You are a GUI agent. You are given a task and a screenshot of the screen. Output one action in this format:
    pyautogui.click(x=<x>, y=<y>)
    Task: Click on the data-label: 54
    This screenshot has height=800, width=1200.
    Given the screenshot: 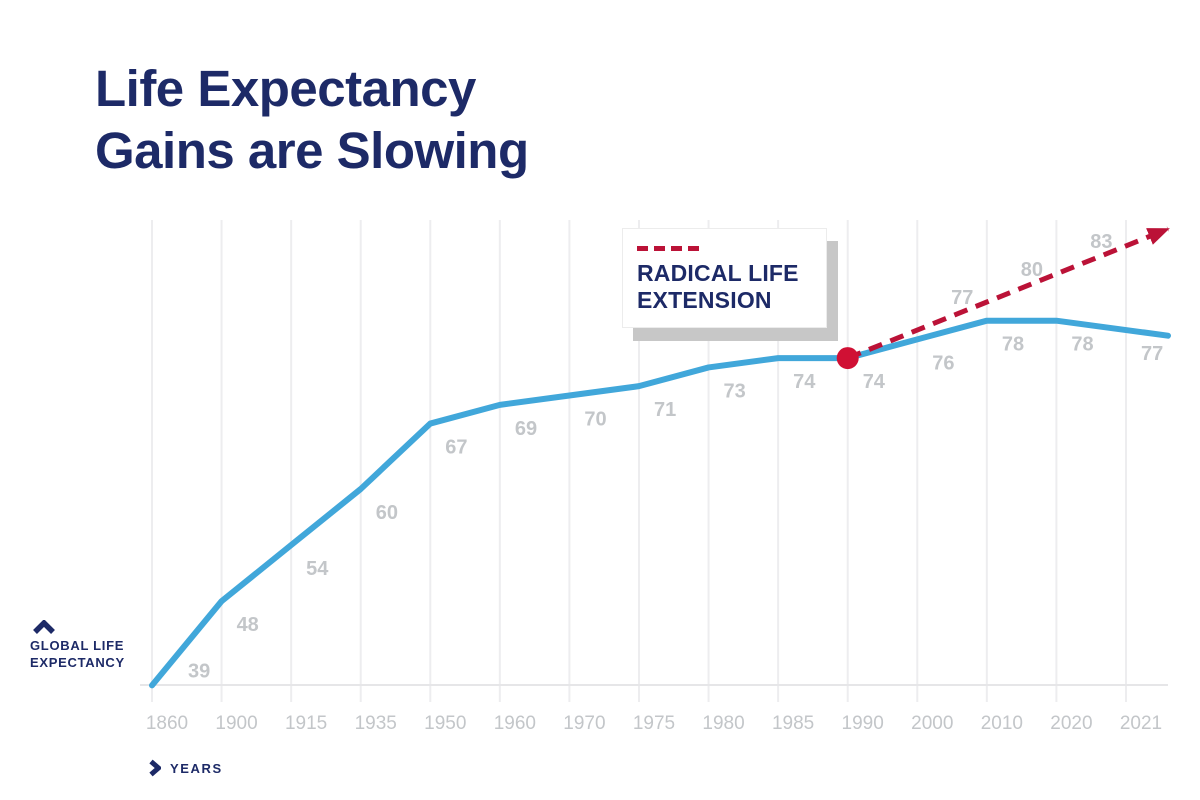 What is the action you would take?
    pyautogui.click(x=317, y=569)
    